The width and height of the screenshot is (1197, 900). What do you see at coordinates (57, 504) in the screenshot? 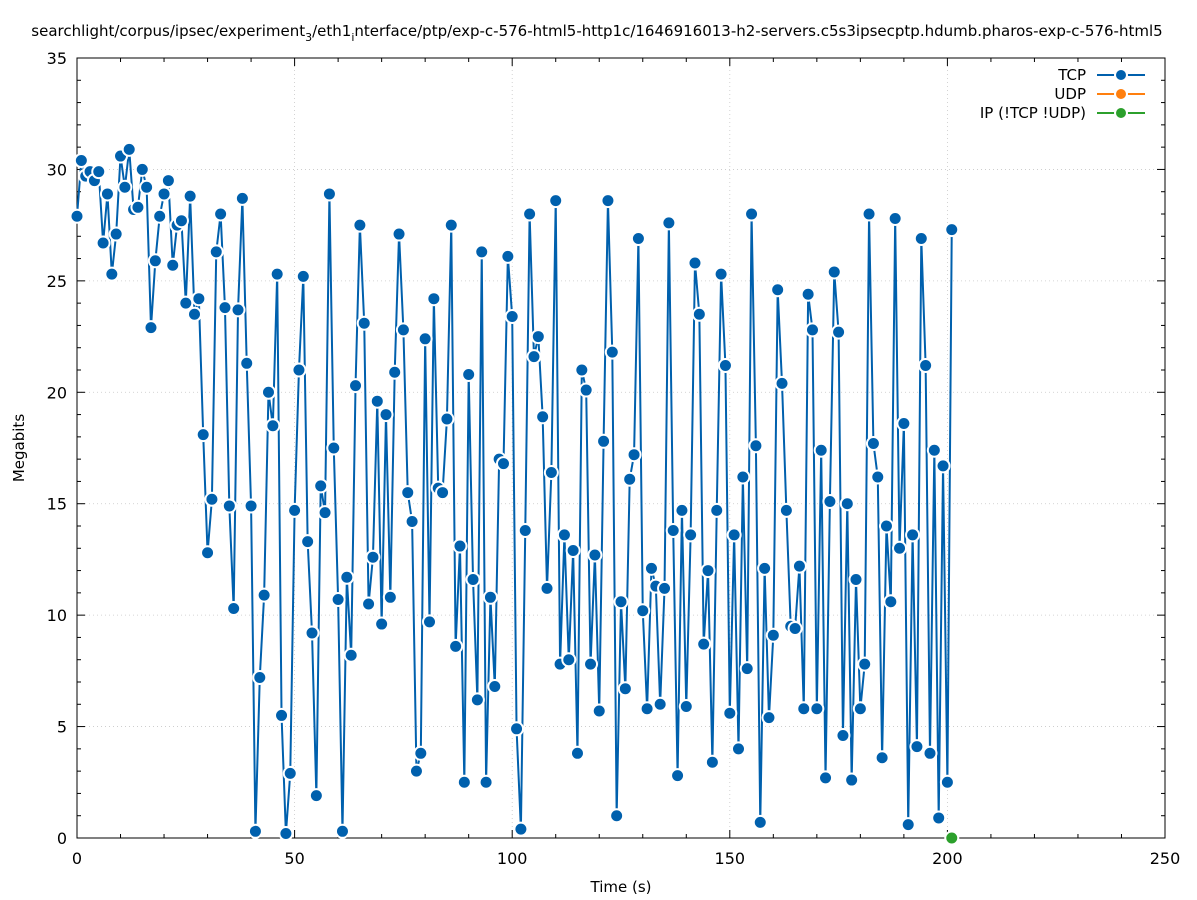
I see `y-tick-label: 15` at bounding box center [57, 504].